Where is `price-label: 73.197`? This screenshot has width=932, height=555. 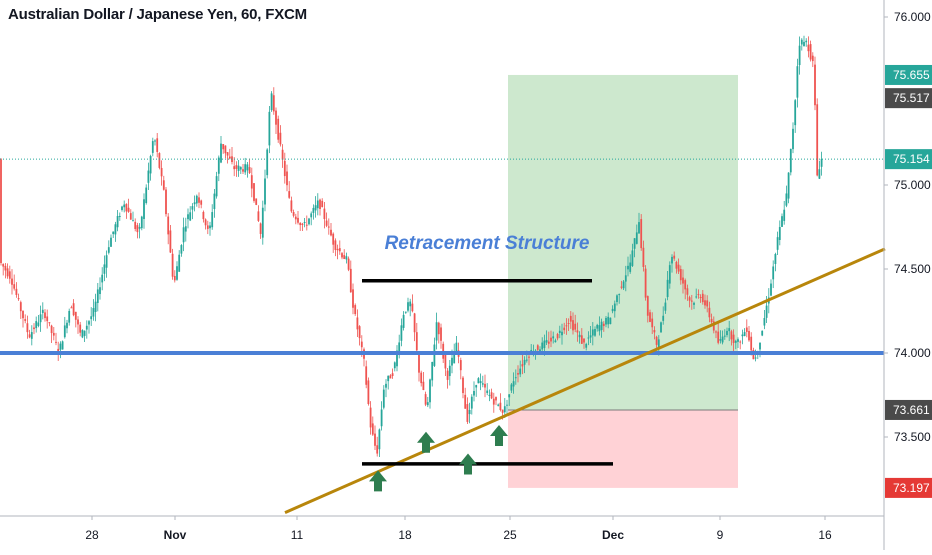 price-label: 73.197 is located at coordinates (911, 488).